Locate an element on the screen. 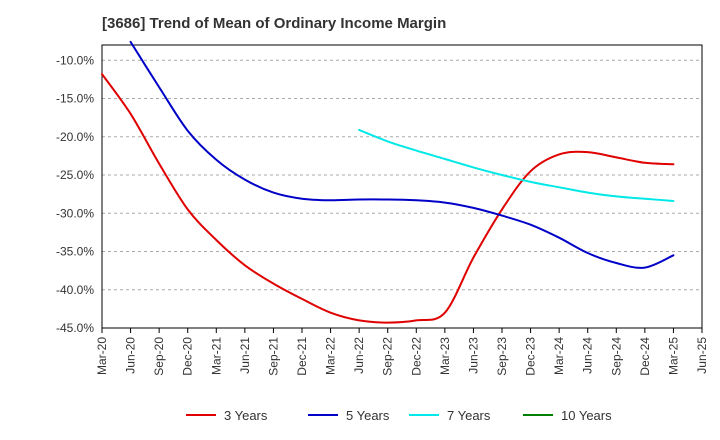 The width and height of the screenshot is (720, 440). legend-label: 7 Years is located at coordinates (469, 415).